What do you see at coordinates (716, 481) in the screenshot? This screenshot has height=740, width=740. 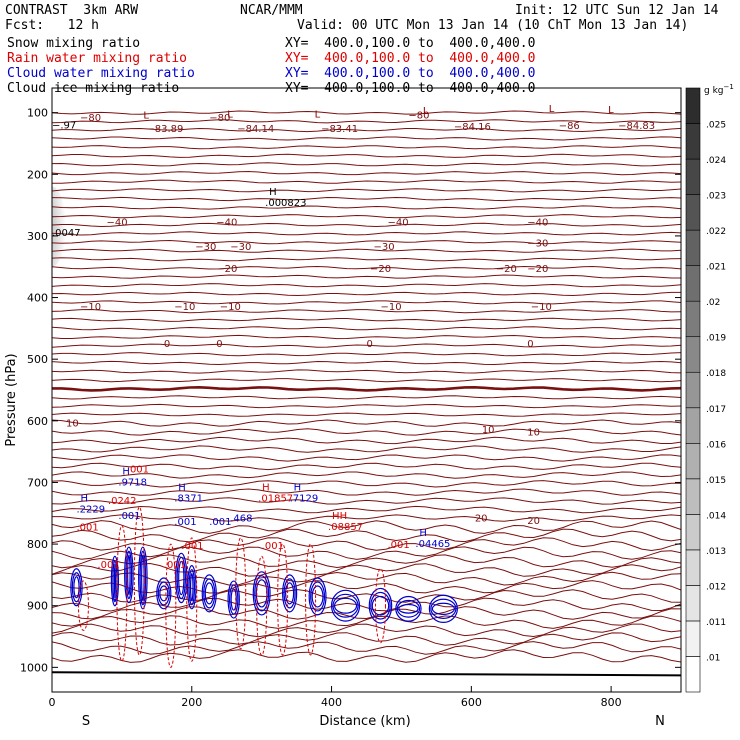 I see `colorbar-tick-label: .015` at bounding box center [716, 481].